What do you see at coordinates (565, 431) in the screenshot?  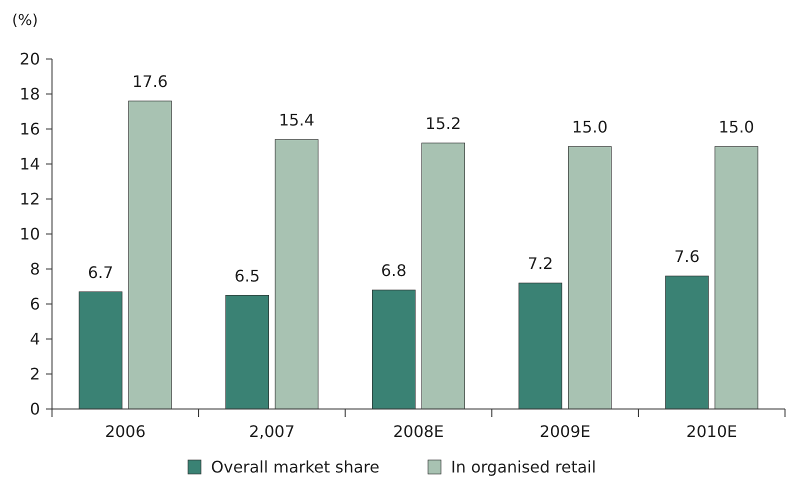 I see `x-tick-label: 2009E` at bounding box center [565, 431].